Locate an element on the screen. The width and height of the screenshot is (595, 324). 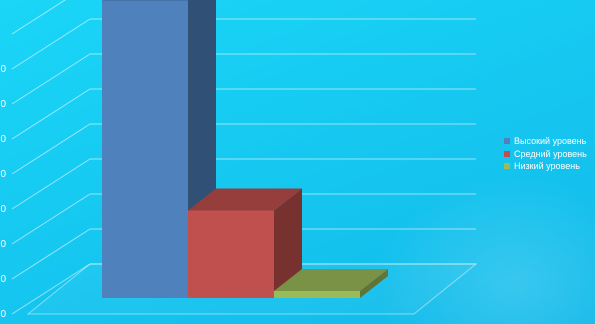
legend-label: Высокий уровень is located at coordinates (550, 141).